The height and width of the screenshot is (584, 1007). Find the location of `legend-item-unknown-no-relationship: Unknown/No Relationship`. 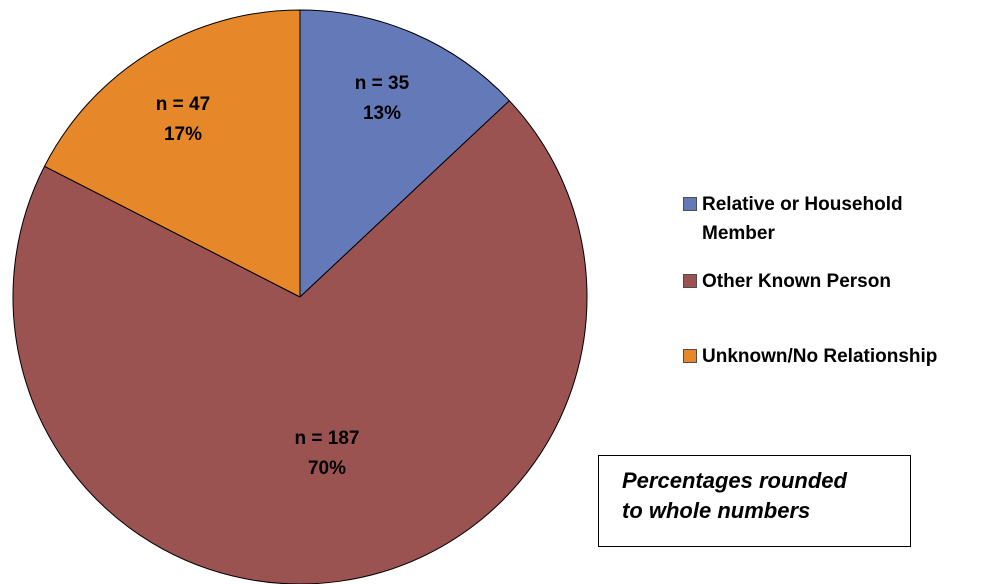

legend-item-unknown-no-relationship: Unknown/No Relationship is located at coordinates (845, 356).